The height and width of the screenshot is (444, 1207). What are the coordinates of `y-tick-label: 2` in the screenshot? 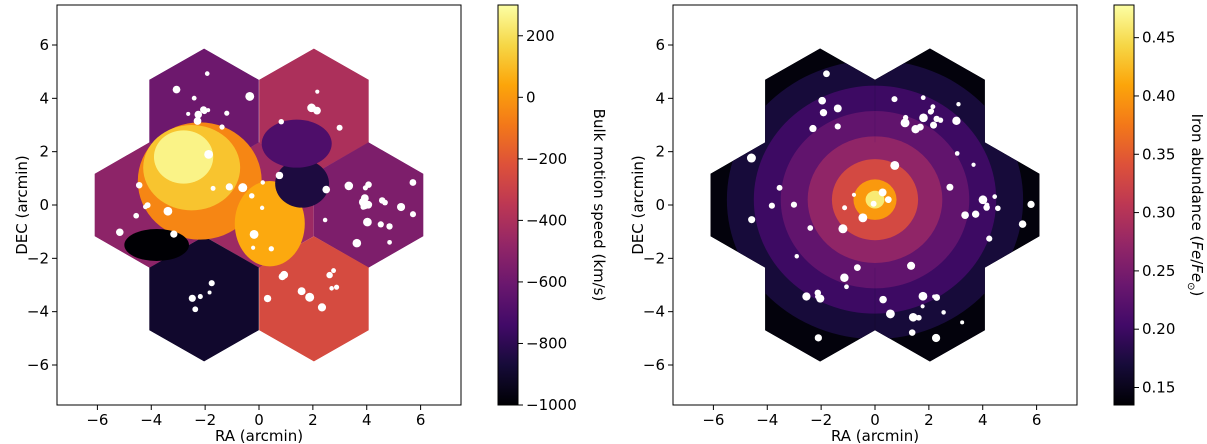 It's located at (660, 152).